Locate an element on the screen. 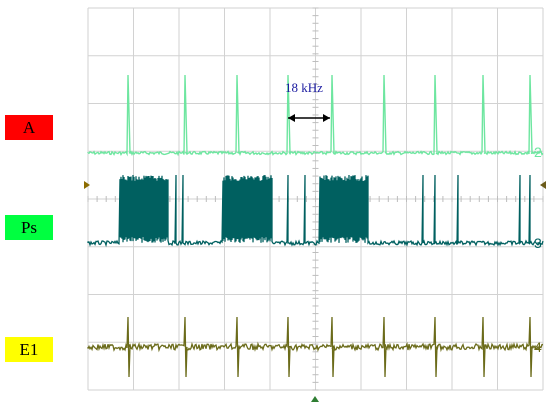 The height and width of the screenshot is (418, 550). channel-label-a: A is located at coordinates (29, 127).